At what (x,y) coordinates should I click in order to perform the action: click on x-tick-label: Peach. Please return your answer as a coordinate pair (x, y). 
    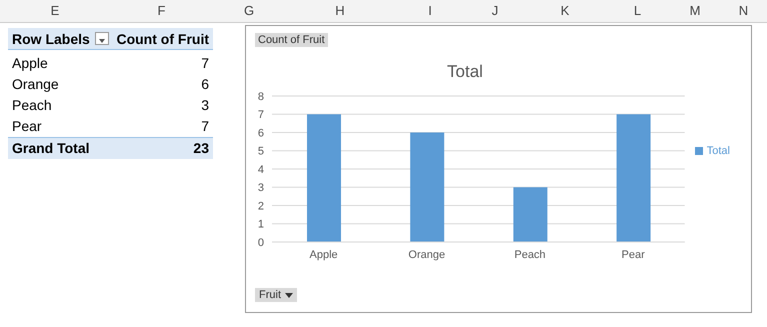
    Looking at the image, I should click on (530, 254).